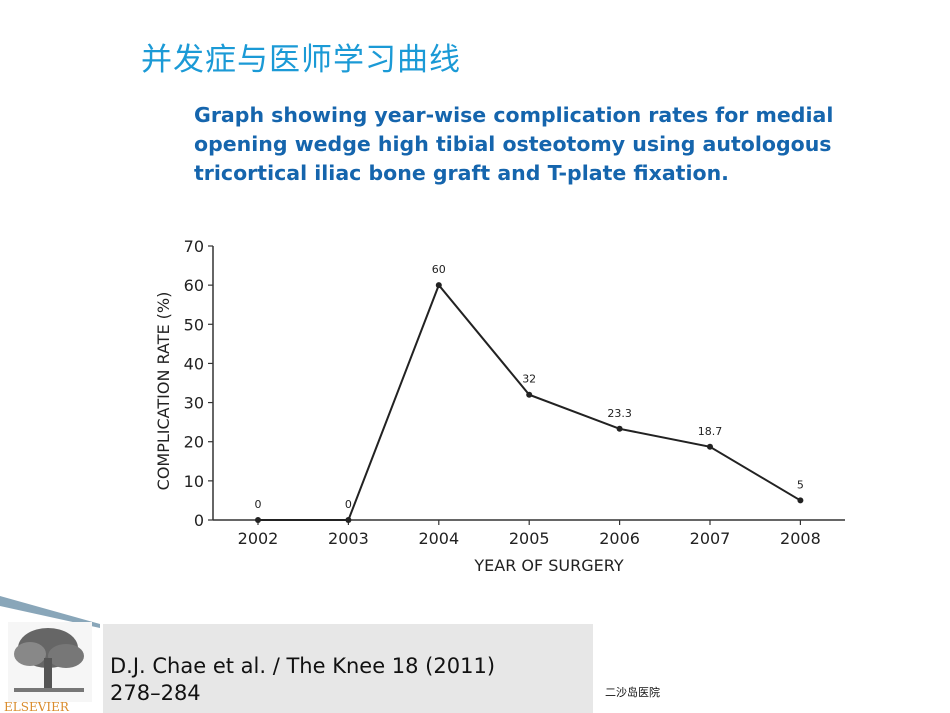  What do you see at coordinates (619, 413) in the screenshot?
I see `data-label: 23.3` at bounding box center [619, 413].